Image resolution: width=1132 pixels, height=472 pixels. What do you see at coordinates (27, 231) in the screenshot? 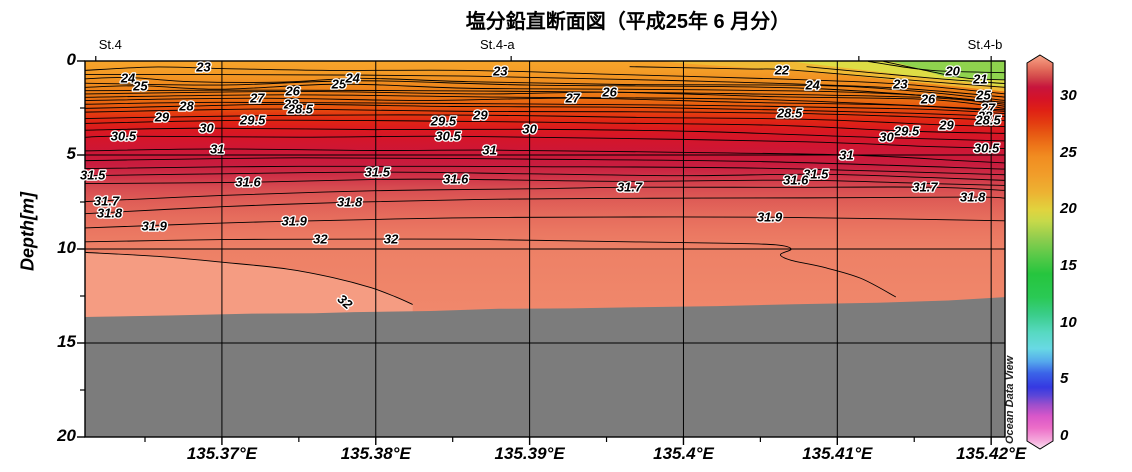
I see `y-axis-title: Depth[m]` at bounding box center [27, 231].